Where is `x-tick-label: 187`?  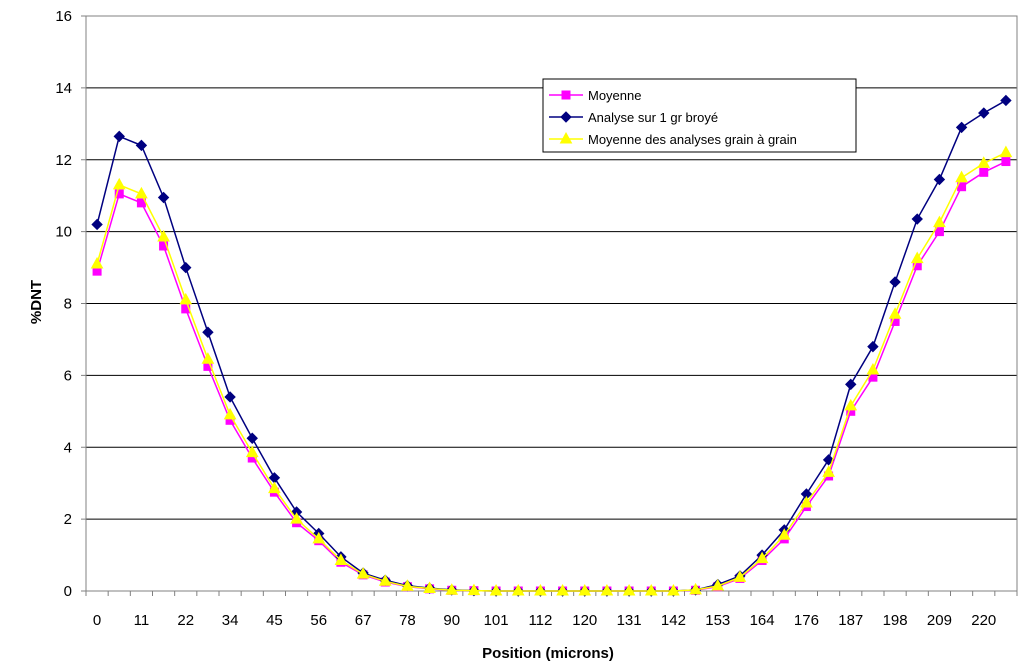 x-tick-label: 187 is located at coordinates (850, 620).